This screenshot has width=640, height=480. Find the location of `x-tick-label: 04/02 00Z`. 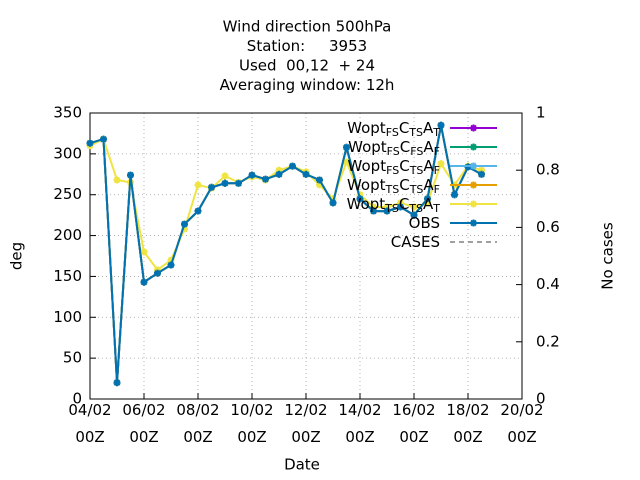

x-tick-label: 04/02 00Z is located at coordinates (89, 423).